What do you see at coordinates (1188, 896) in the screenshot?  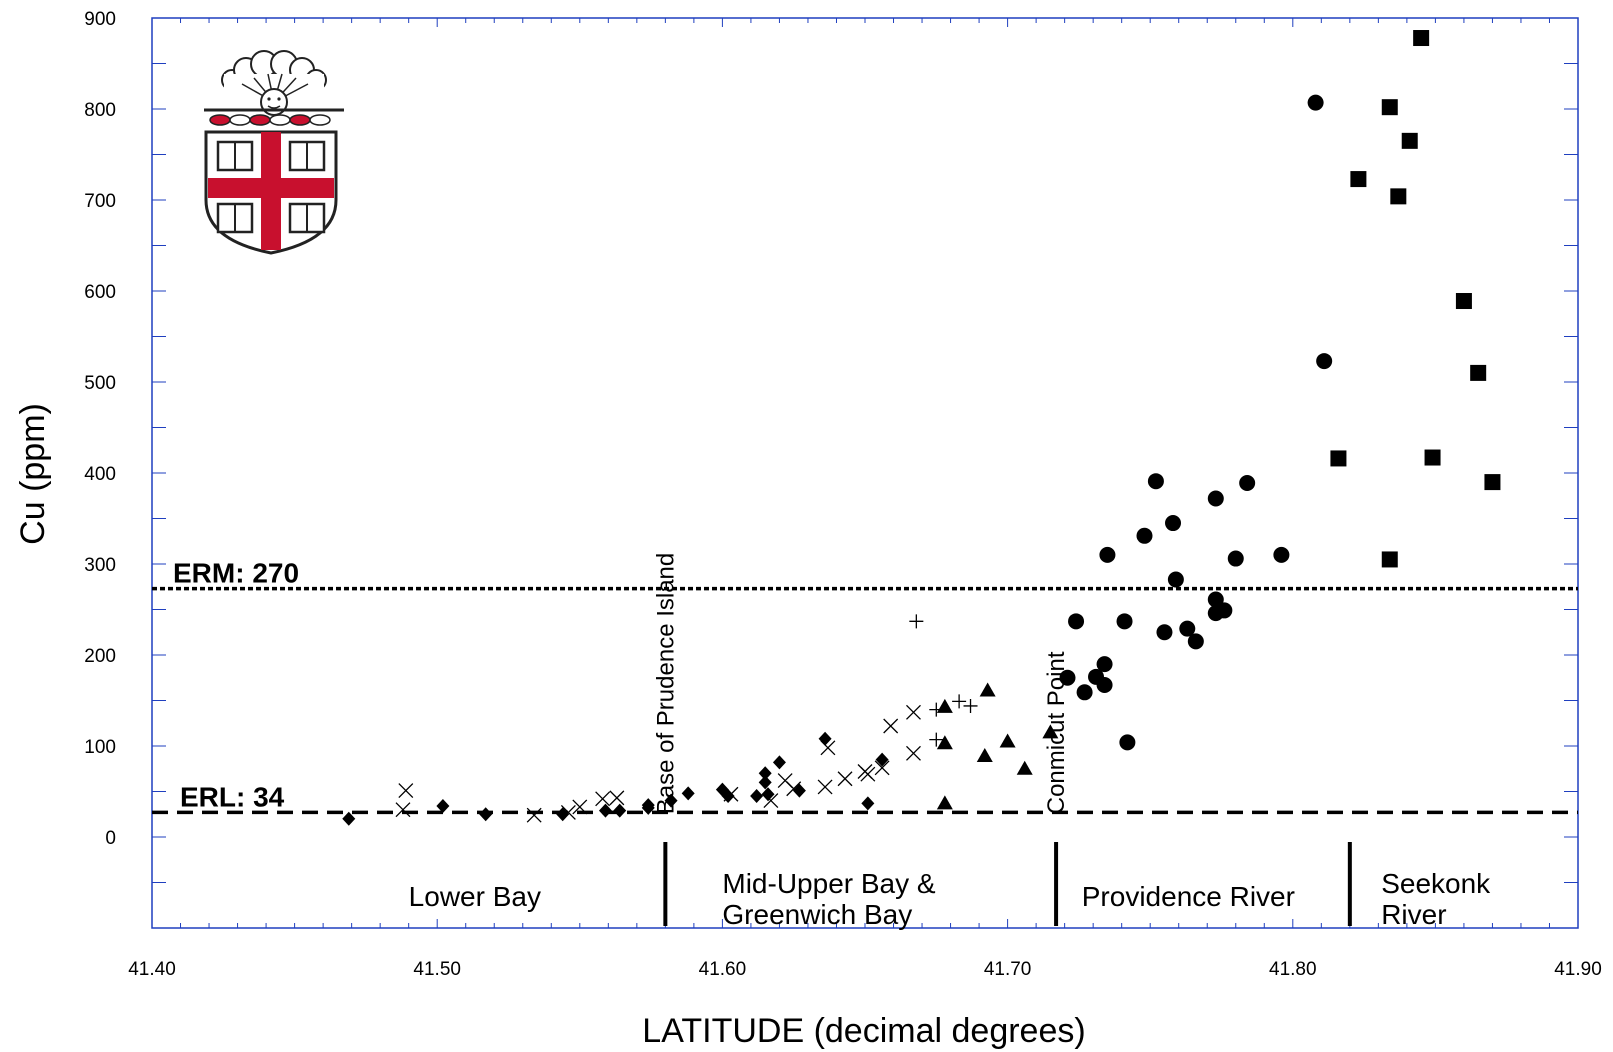 I see `region-label: Providence River` at bounding box center [1188, 896].